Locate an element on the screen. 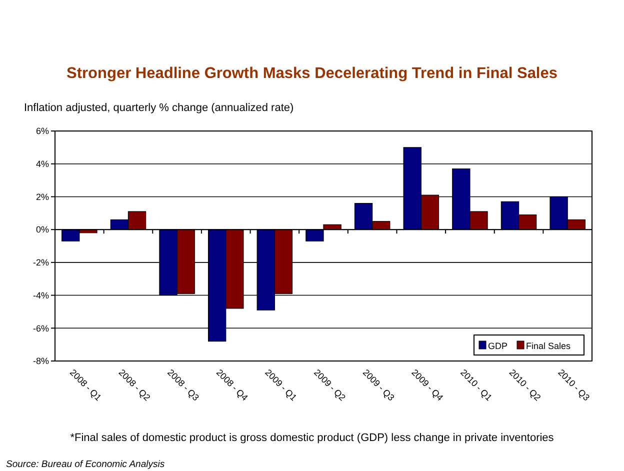  y-tick-label: 6% is located at coordinates (42, 131).